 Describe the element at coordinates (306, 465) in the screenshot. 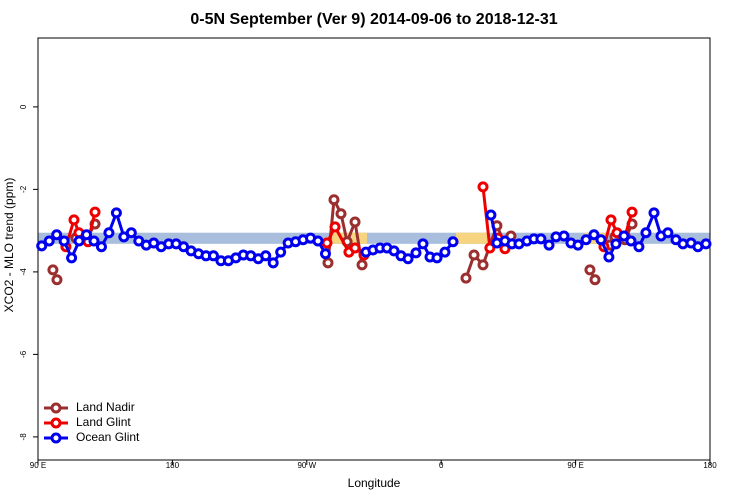

I see `x-tick-label: 90 W` at that location.